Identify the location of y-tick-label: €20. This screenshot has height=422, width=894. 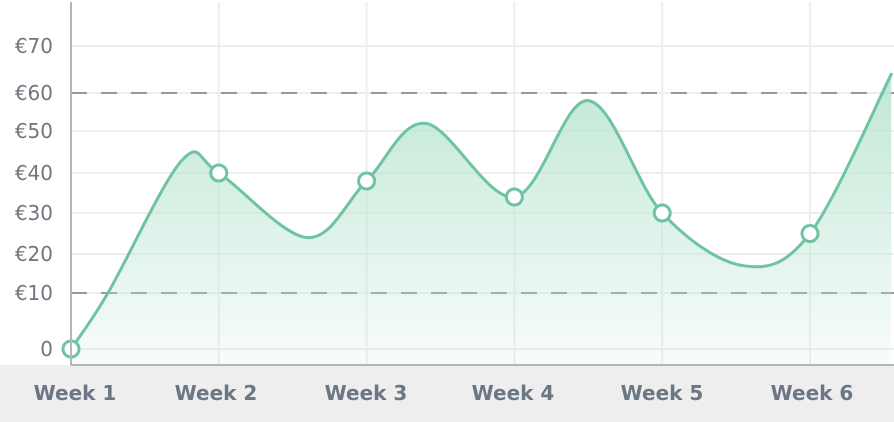
(34, 254).